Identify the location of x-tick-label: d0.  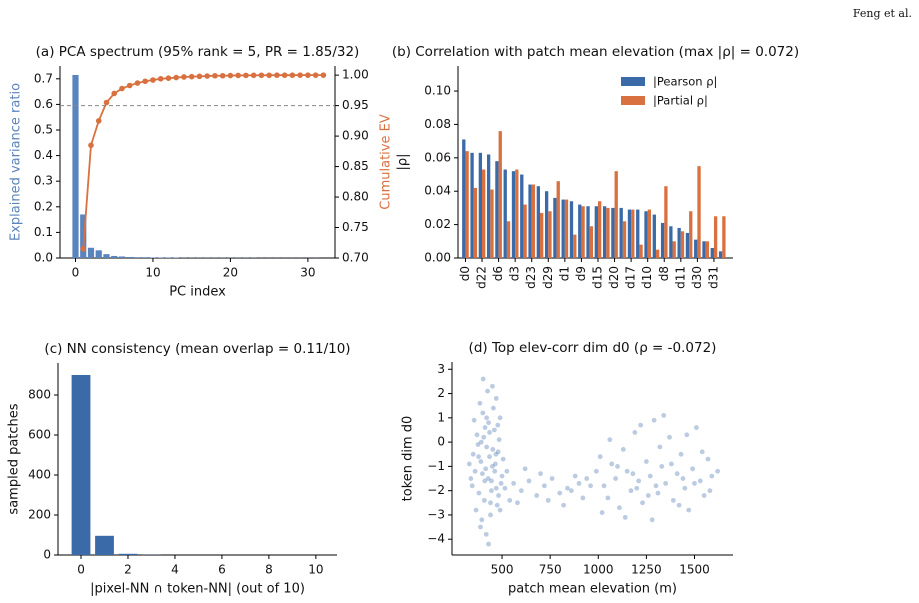
(465, 273).